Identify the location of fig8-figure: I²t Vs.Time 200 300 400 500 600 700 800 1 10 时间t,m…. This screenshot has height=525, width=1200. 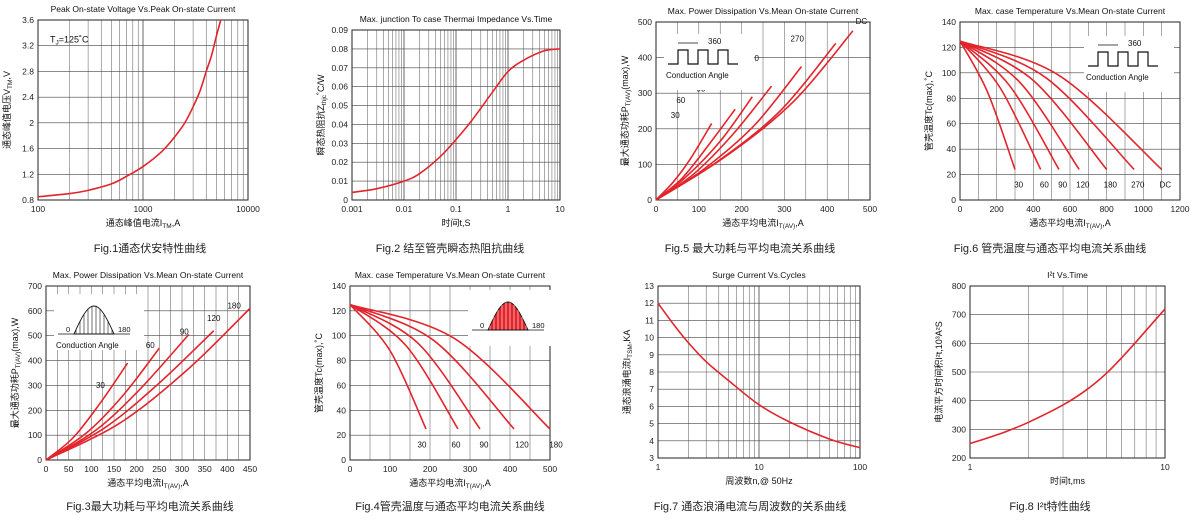
(1050, 391).